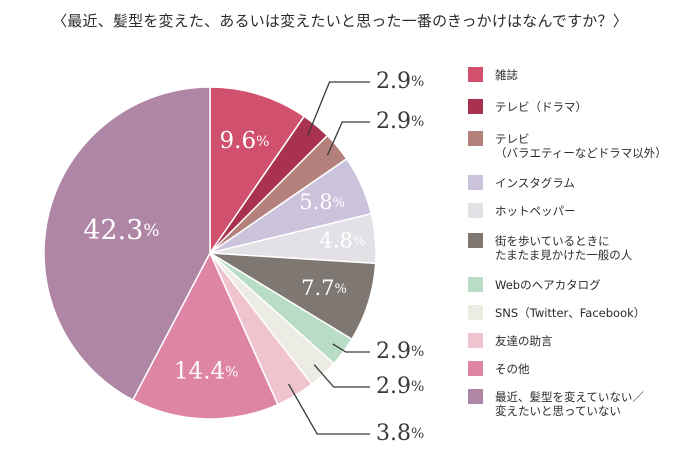  I want to click on legend-label: SNS（Twitter、Facebook）, so click(570, 313).